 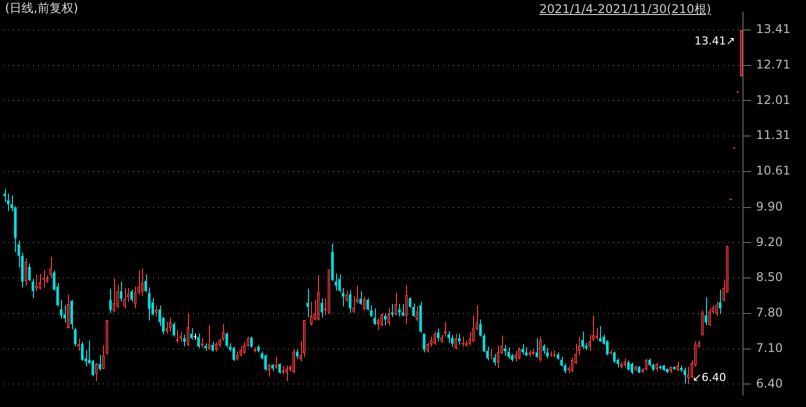 What do you see at coordinates (773, 135) in the screenshot?
I see `y-tick-label: 11.31` at bounding box center [773, 135].